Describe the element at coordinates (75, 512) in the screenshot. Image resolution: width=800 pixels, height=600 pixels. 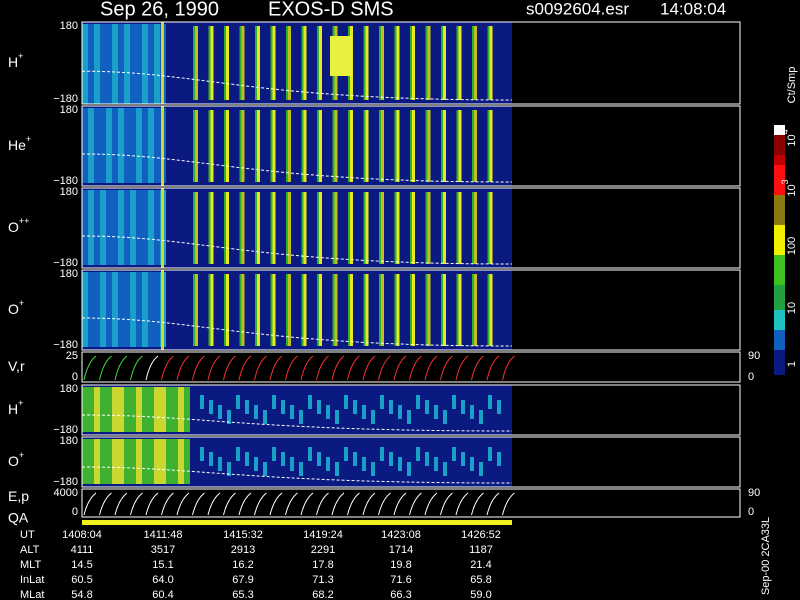
I see `y-tick-label: 0` at that location.